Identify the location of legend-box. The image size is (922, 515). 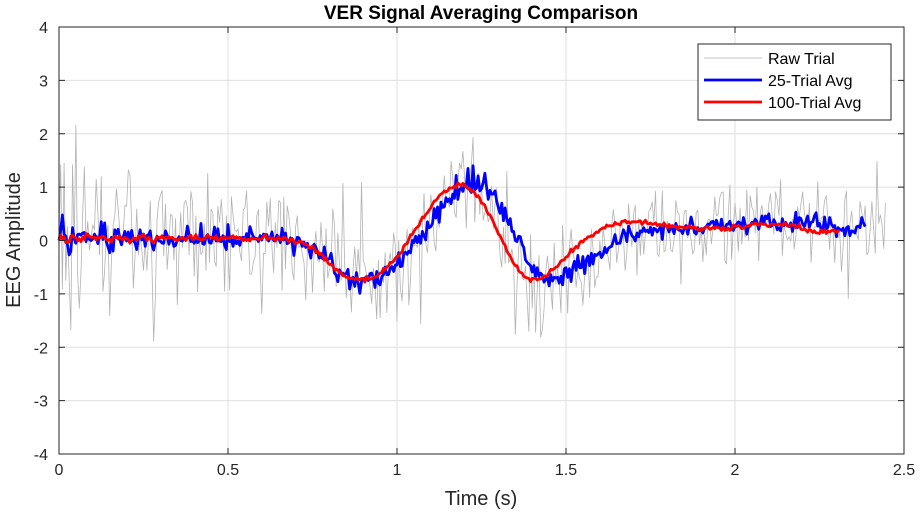
(794, 82).